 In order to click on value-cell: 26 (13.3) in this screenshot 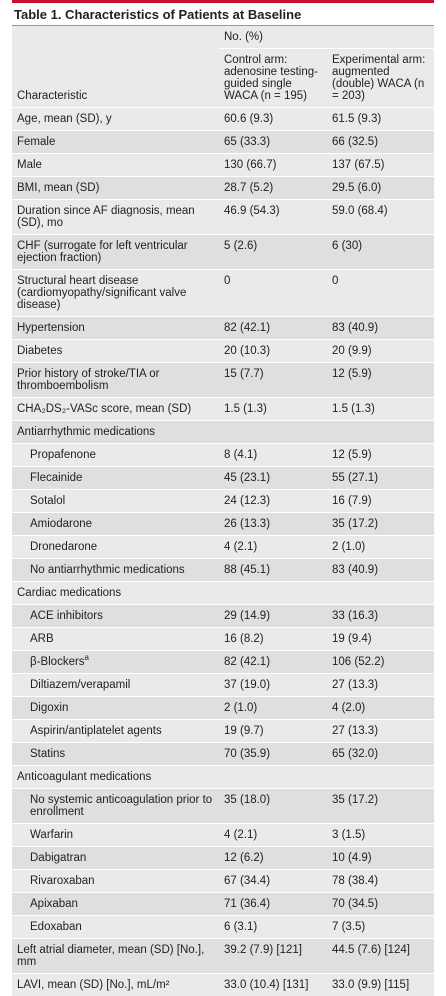, I will do `click(273, 524)`.